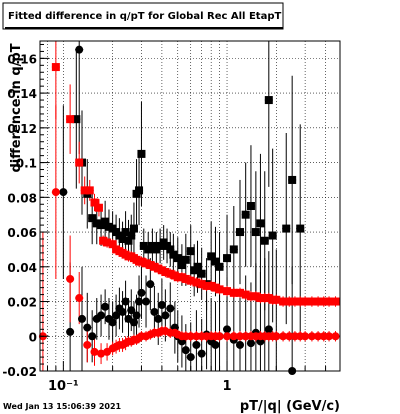  What do you see at coordinates (22, 198) in the screenshot?
I see `y-tick-label: 0.08` at bounding box center [22, 198].